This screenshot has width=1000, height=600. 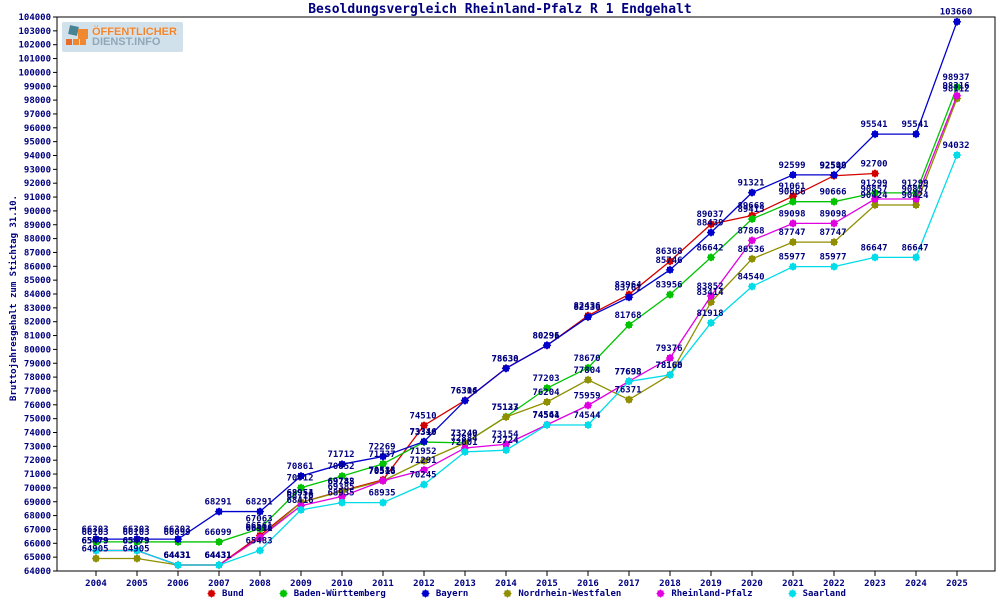 What do you see at coordinates (791, 187) in the screenshot?
I see `point-label: 91061` at bounding box center [791, 187].